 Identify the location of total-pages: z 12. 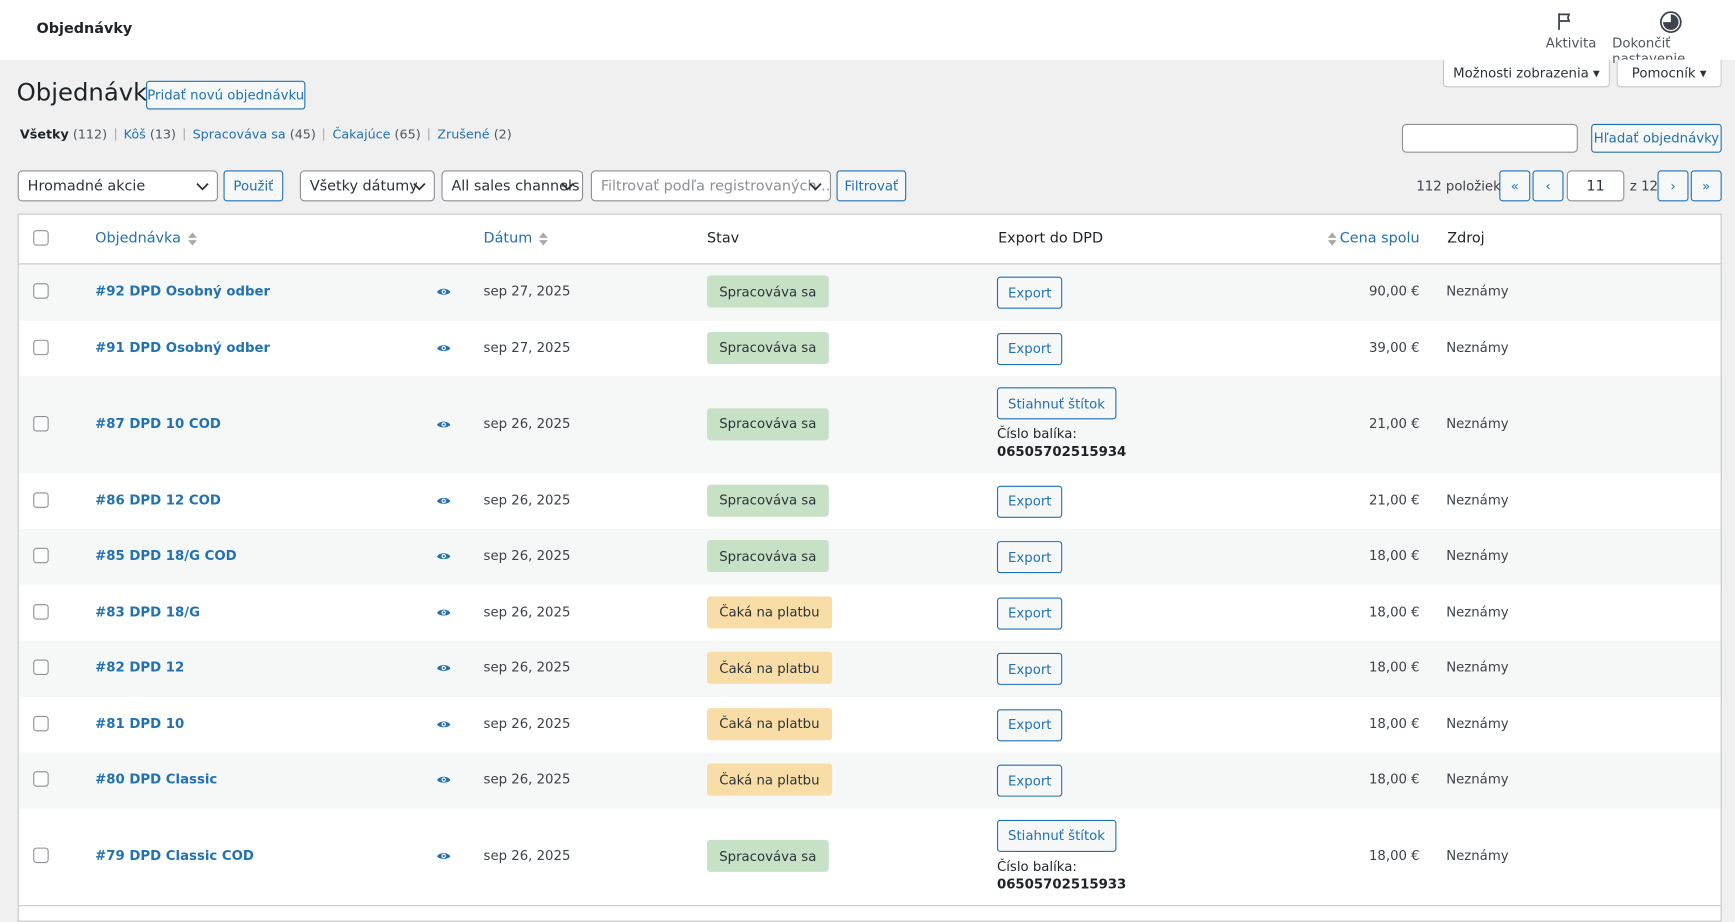
(1643, 186).